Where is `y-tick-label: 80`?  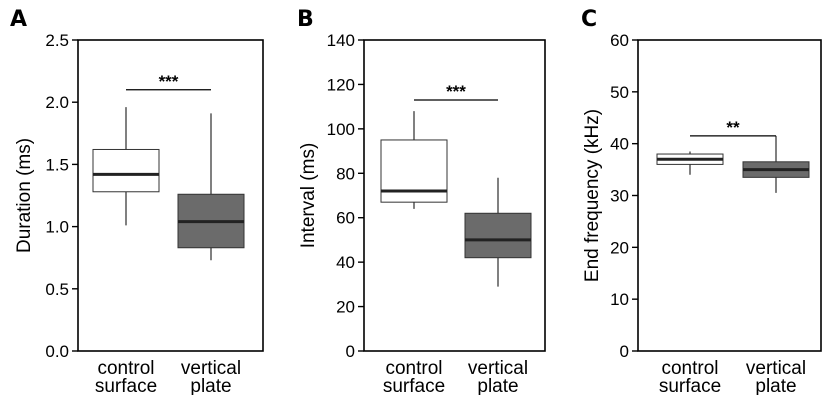 y-tick-label: 80 is located at coordinates (345, 173).